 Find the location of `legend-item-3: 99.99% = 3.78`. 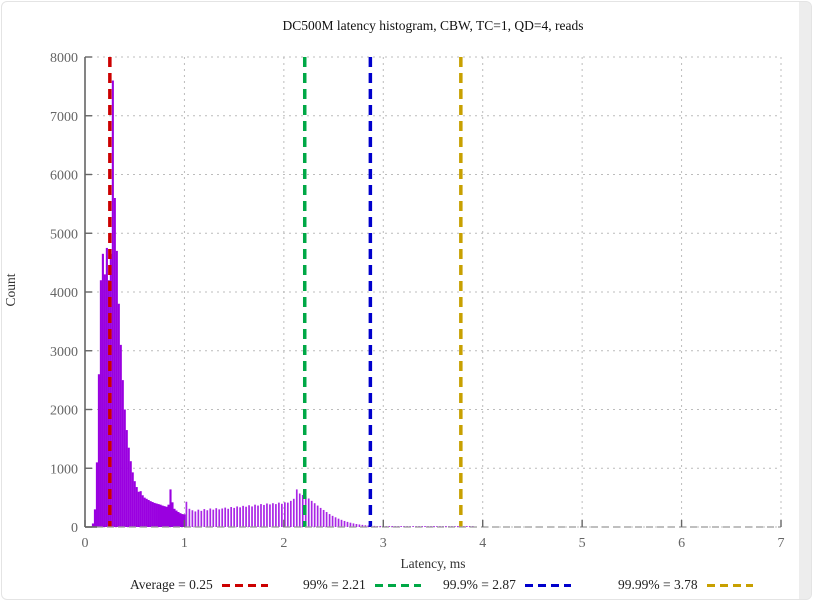

legend-item-3: 99.99% = 3.78 is located at coordinates (685, 585).